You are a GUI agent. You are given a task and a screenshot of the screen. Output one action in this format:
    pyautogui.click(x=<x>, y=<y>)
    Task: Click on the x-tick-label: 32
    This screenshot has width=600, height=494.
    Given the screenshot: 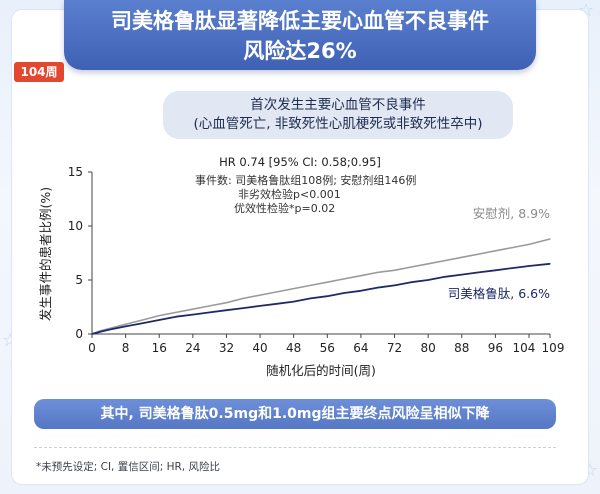 What is the action you would take?
    pyautogui.click(x=226, y=348)
    